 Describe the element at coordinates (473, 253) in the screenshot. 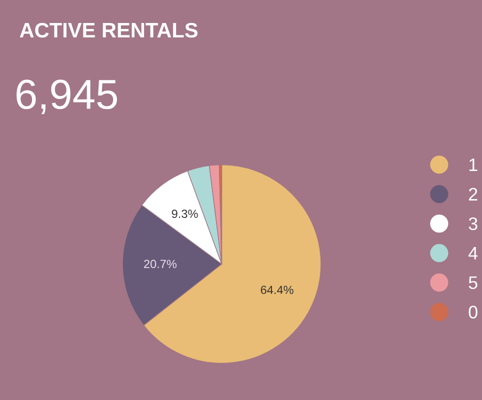

I see `legend-label: 4` at that location.